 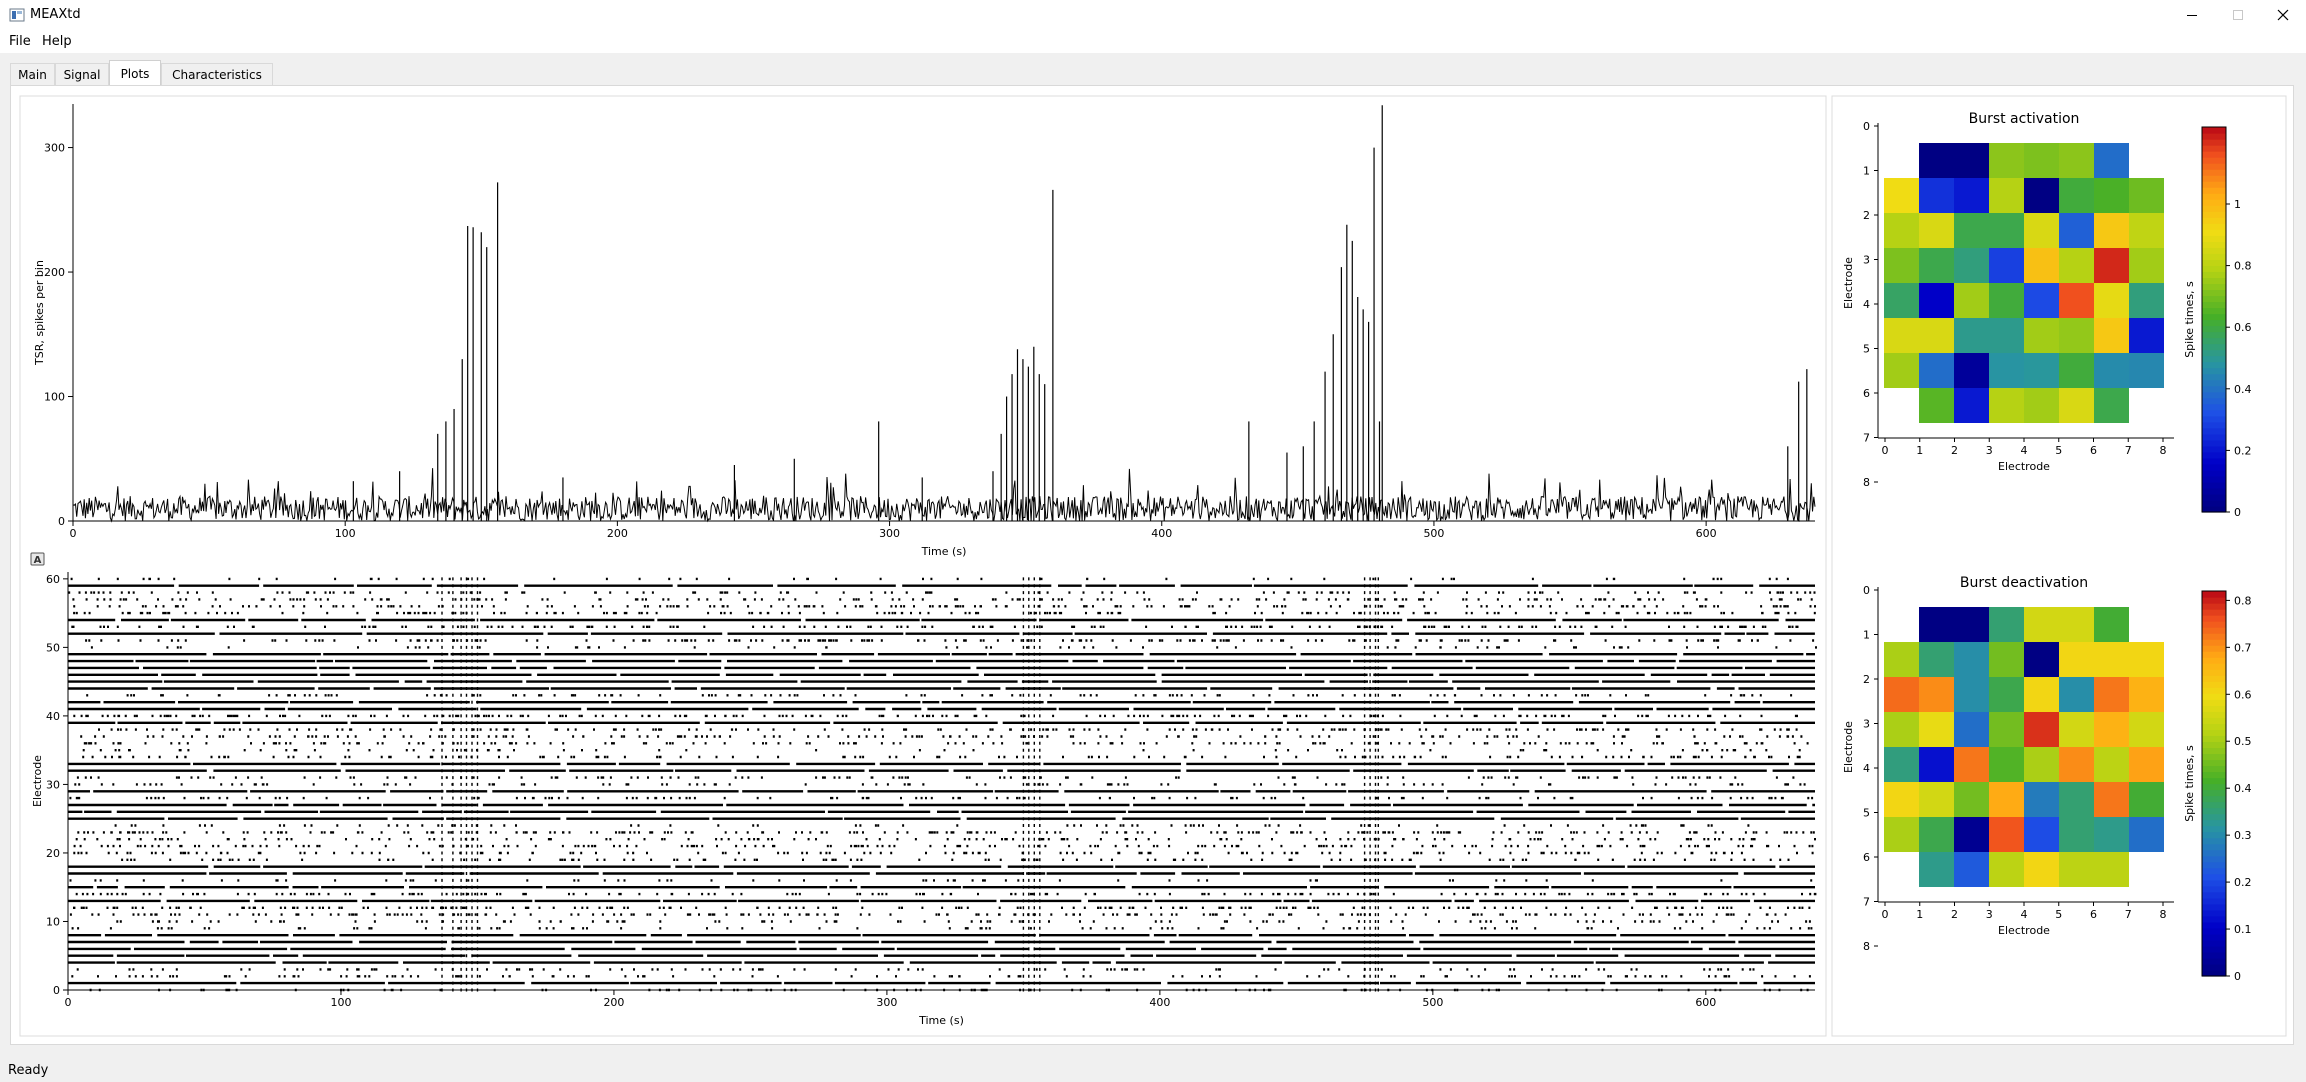 What do you see at coordinates (53, 579) in the screenshot?
I see `y-tick-label: 60` at bounding box center [53, 579].